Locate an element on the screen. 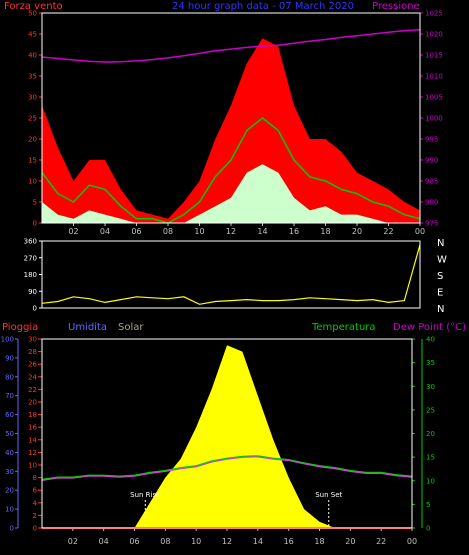 This screenshot has width=469, height=555. wind-x-tick-label: 18 is located at coordinates (325, 231).